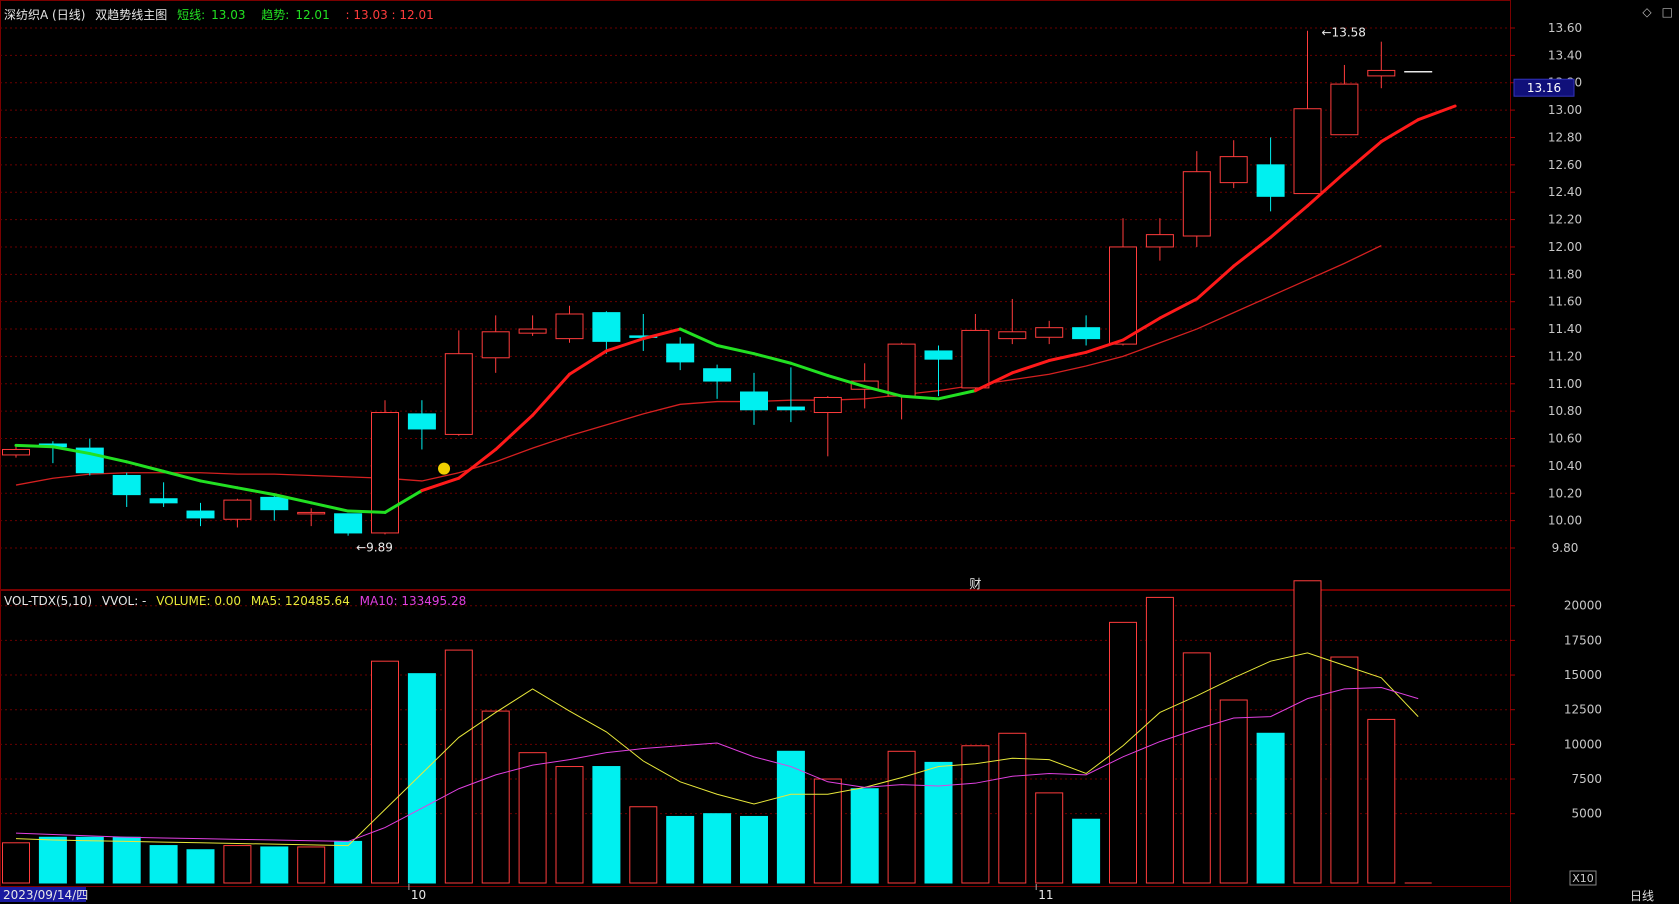  I want to click on price-tick-label: 10.00, so click(1565, 521).